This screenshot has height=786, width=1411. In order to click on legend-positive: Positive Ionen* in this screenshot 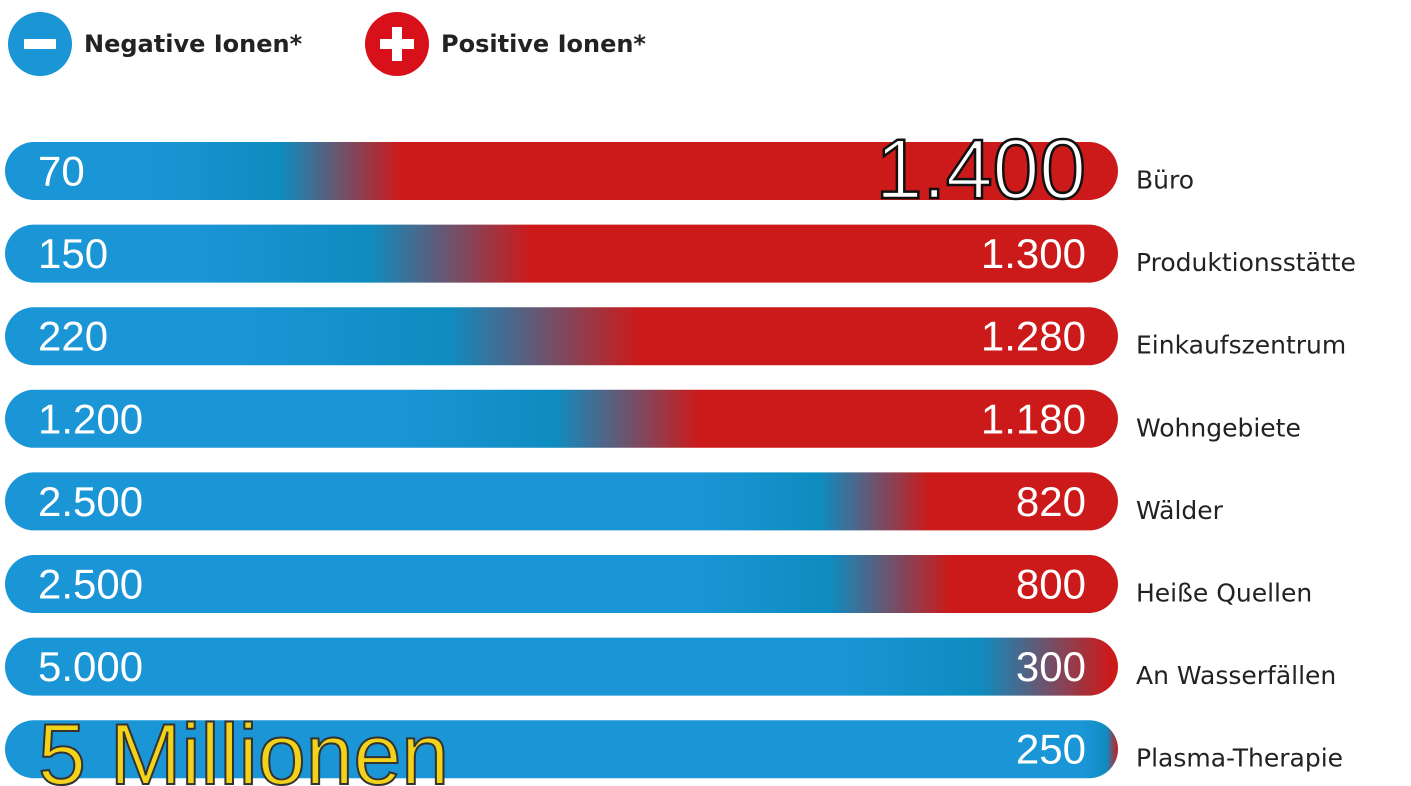, I will do `click(543, 44)`.